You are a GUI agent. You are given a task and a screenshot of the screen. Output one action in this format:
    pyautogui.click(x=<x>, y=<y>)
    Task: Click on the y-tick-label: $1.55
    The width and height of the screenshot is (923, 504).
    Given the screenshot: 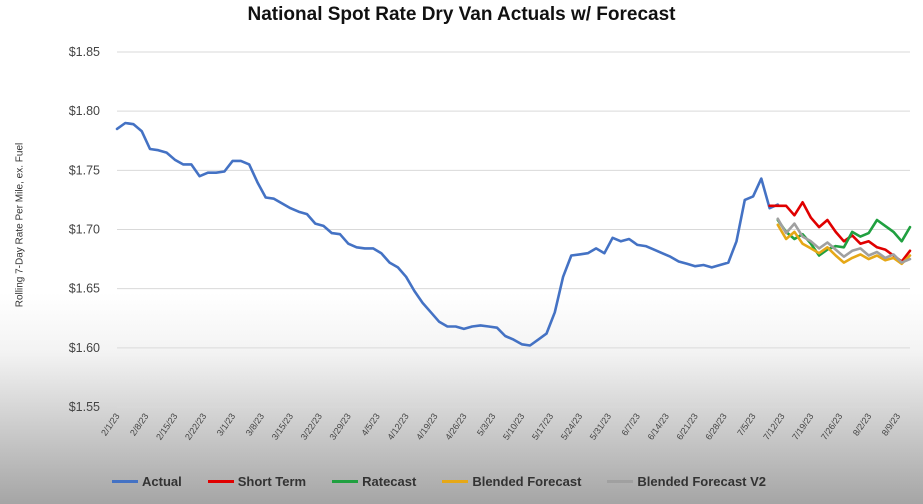 What is the action you would take?
    pyautogui.click(x=84, y=407)
    